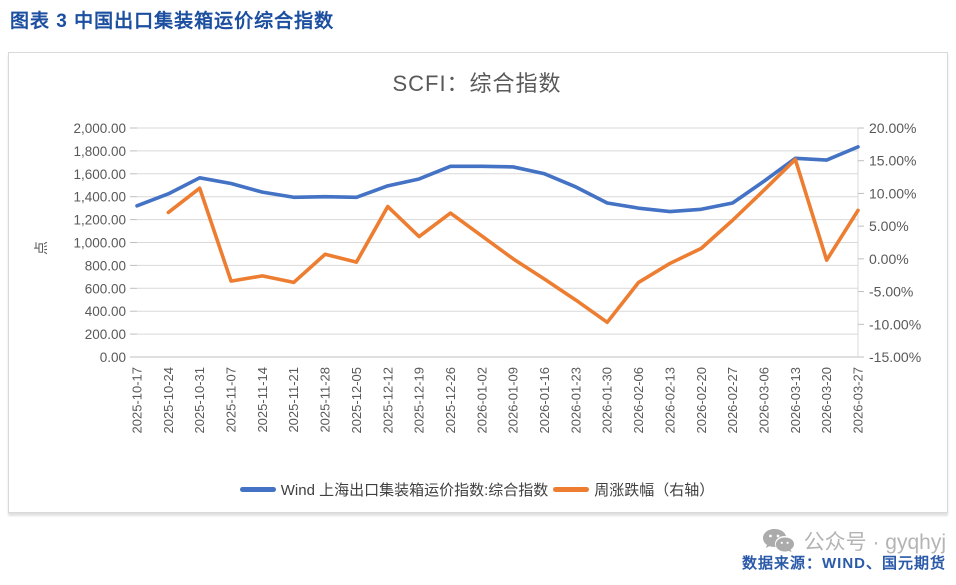  I want to click on legend-swatch-orange, so click(571, 489).